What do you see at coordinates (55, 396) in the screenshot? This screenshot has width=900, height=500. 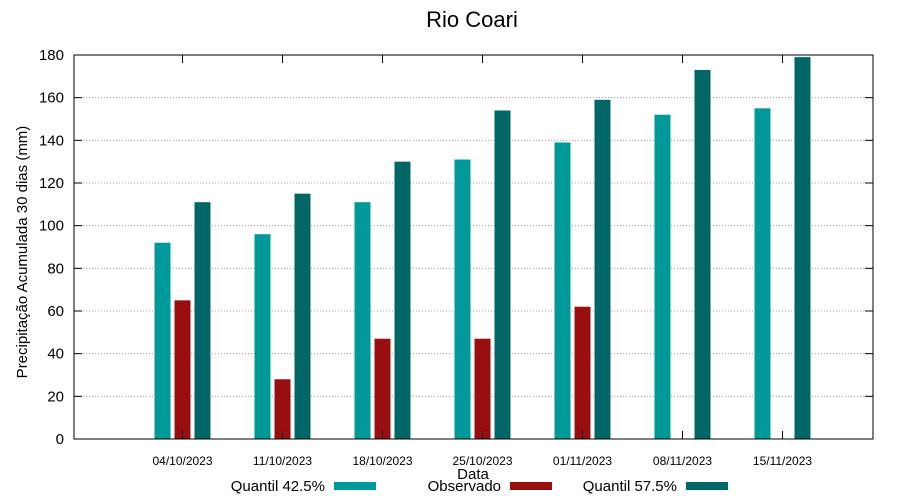 I see `y-tick-label: 20` at bounding box center [55, 396].